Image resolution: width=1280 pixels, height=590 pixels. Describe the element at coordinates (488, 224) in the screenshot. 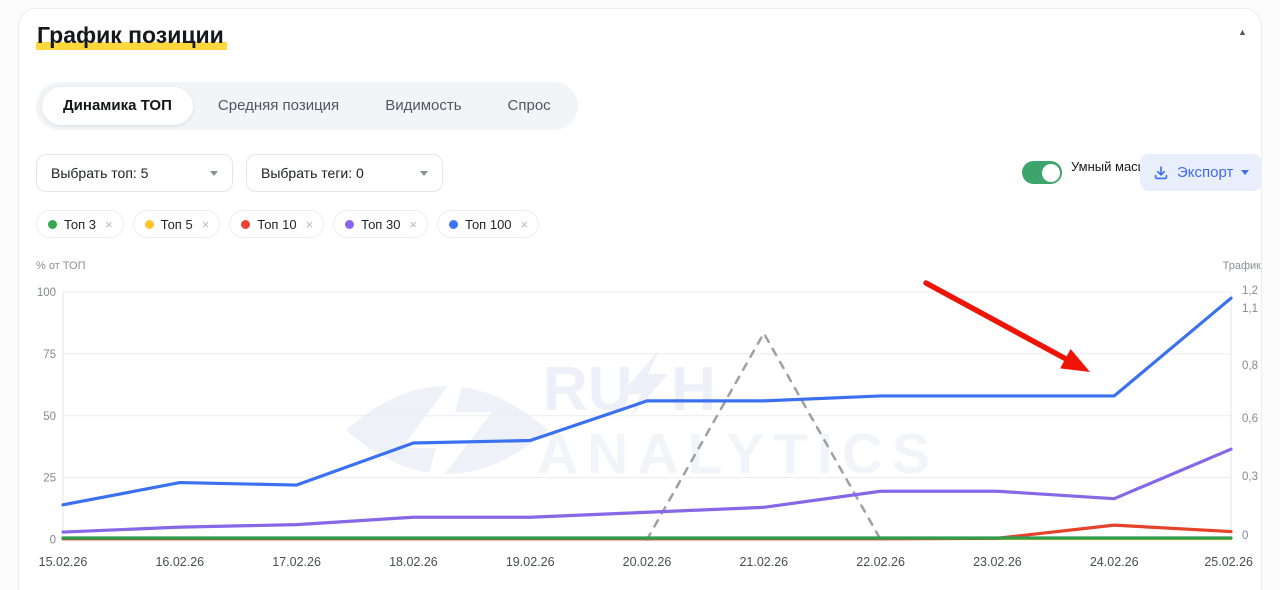

I see `legend-chip-top100: Топ 100 ×` at that location.